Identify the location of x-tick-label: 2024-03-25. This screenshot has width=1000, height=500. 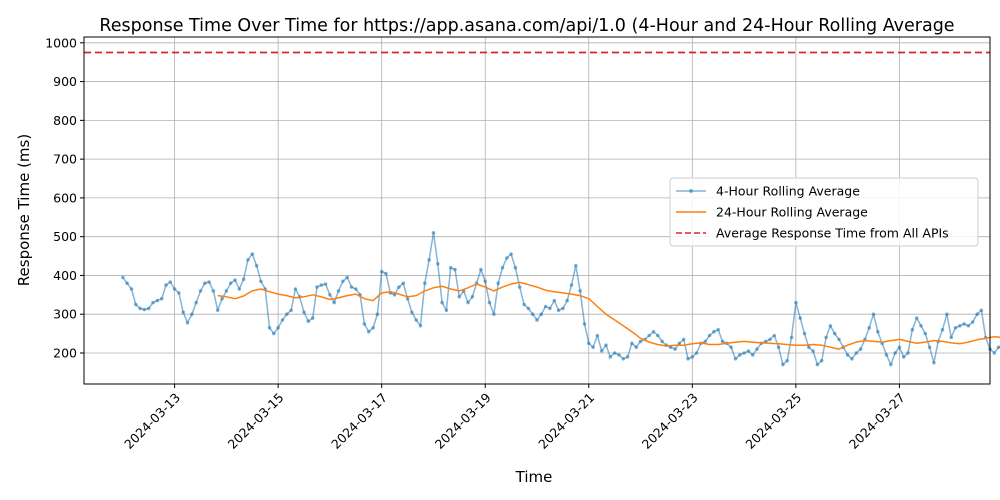
(773, 421).